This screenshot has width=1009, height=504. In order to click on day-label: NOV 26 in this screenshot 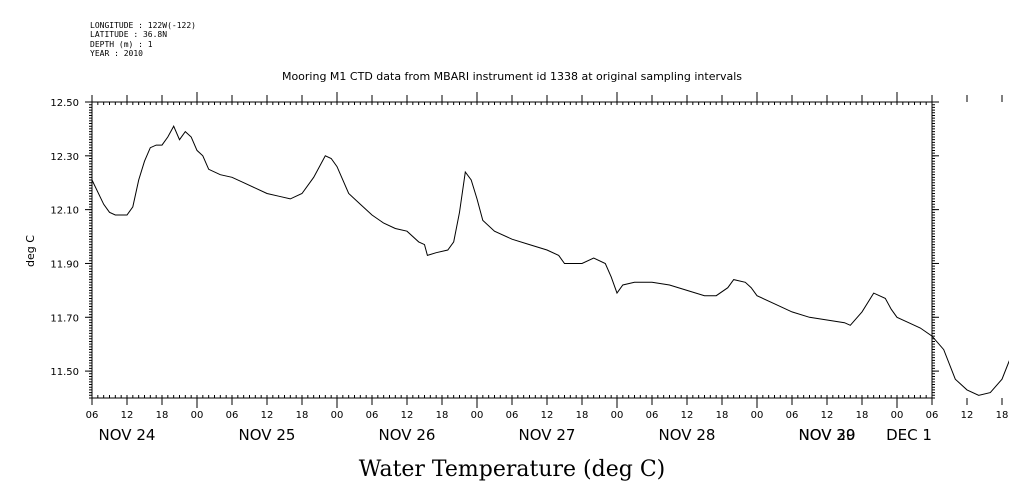, I will do `click(407, 435)`.